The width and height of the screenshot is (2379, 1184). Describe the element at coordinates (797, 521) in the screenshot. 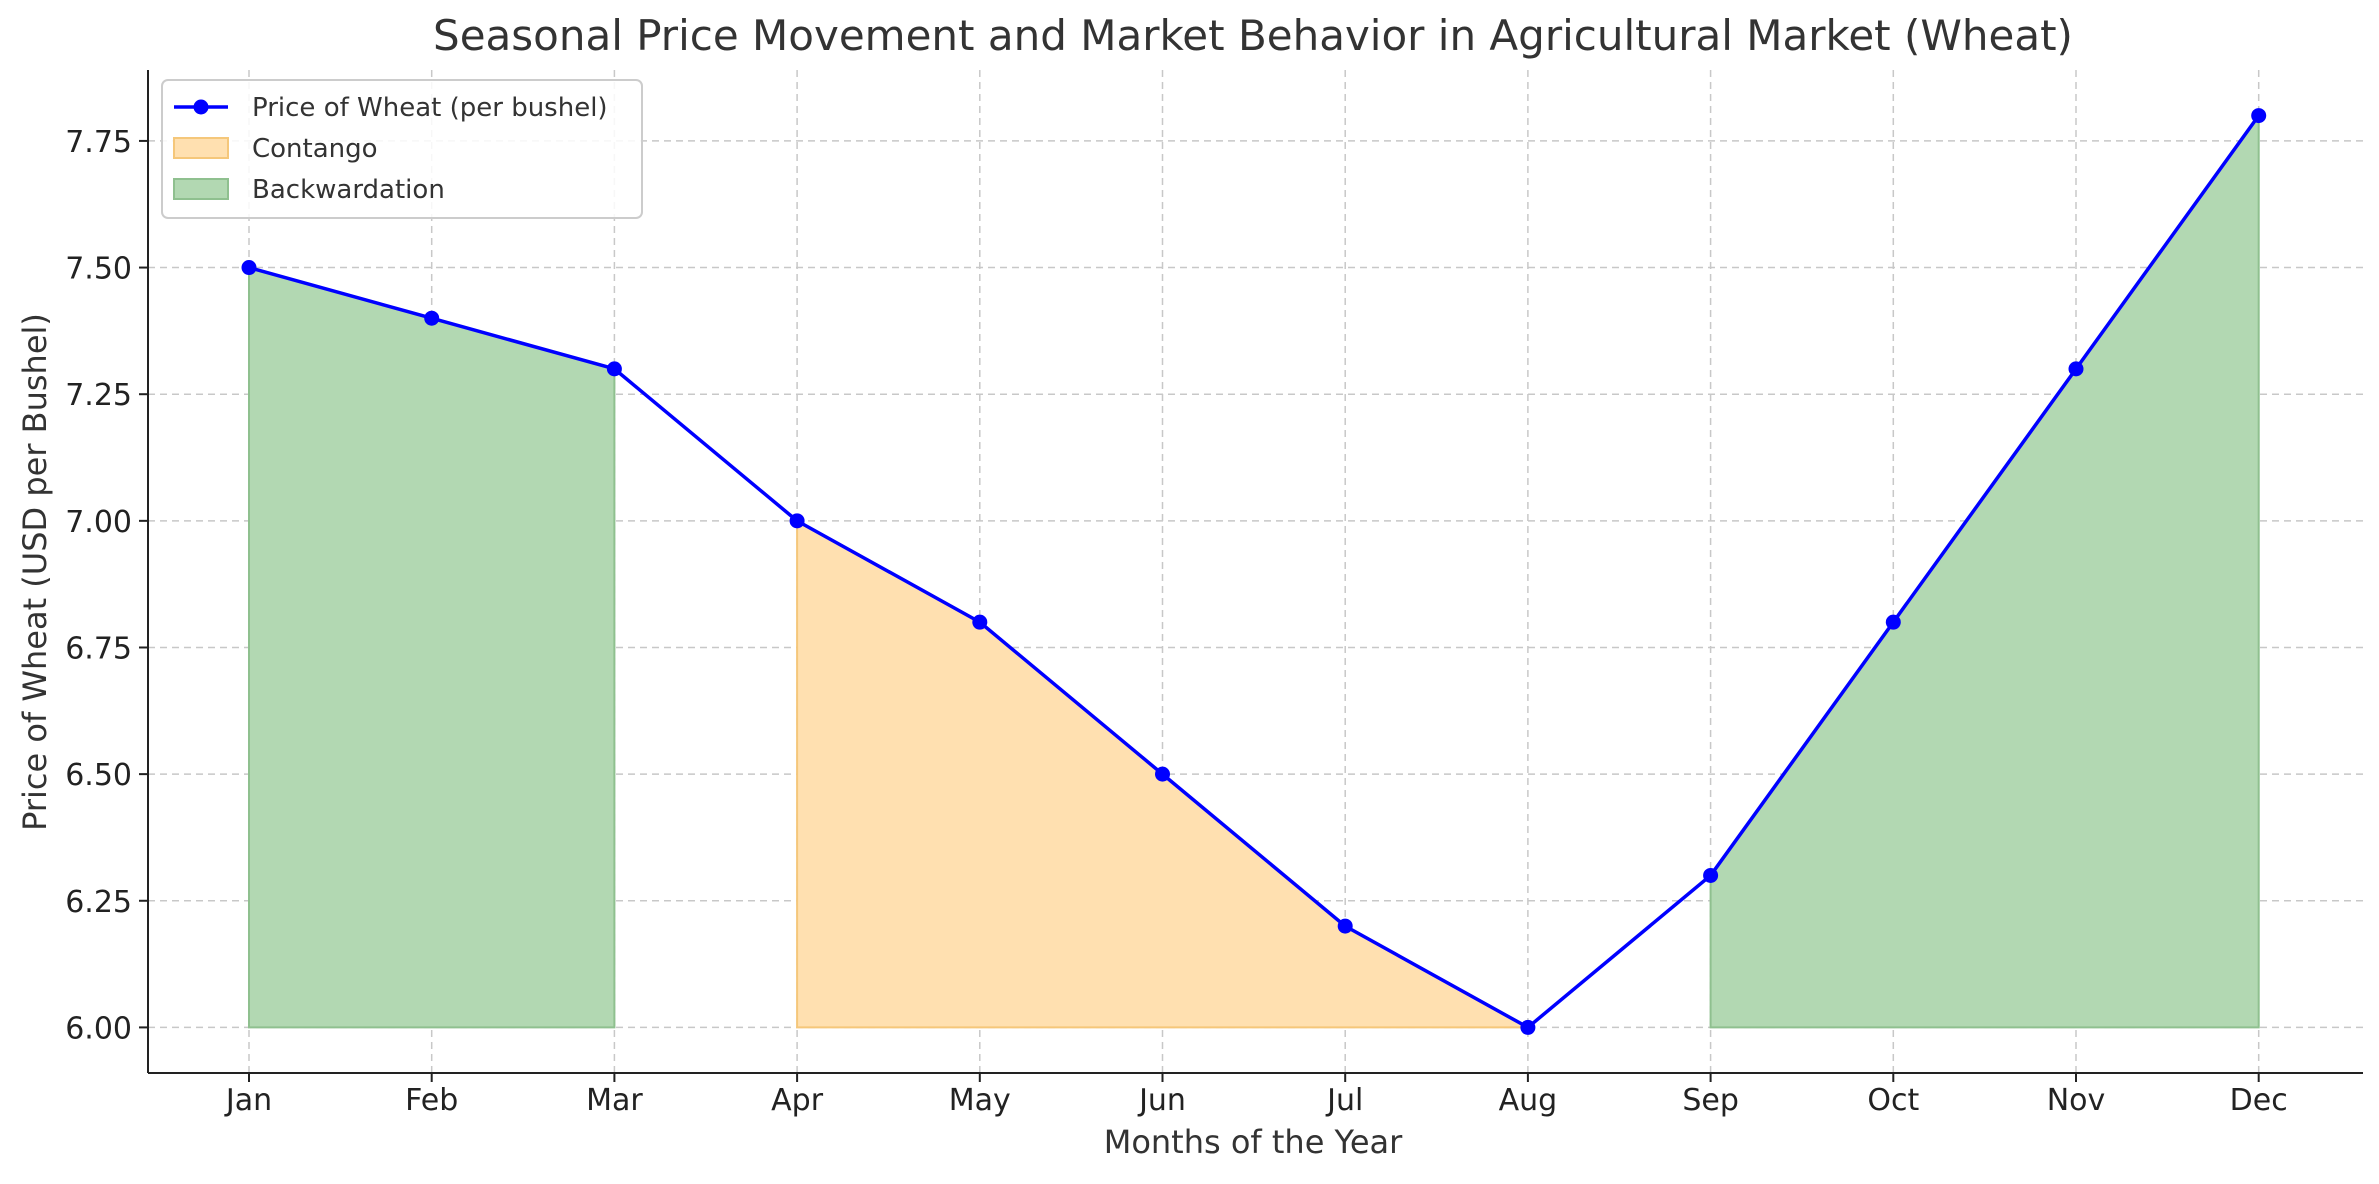

I see `data-point-apr` at that location.